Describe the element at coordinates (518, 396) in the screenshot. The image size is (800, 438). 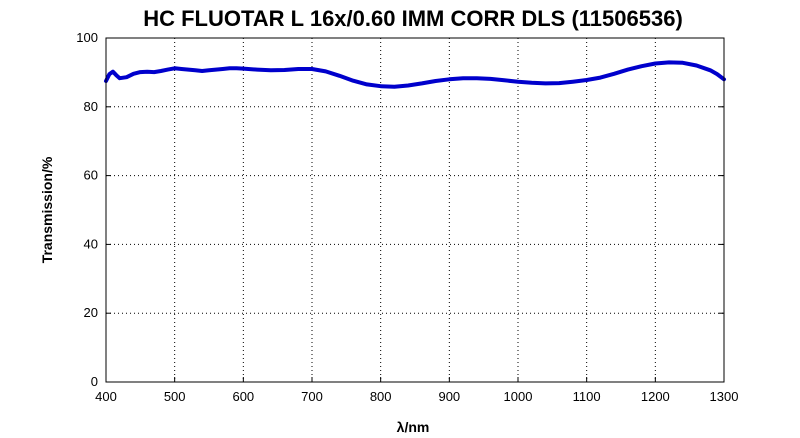
I see `x-tick-label: 1000` at that location.